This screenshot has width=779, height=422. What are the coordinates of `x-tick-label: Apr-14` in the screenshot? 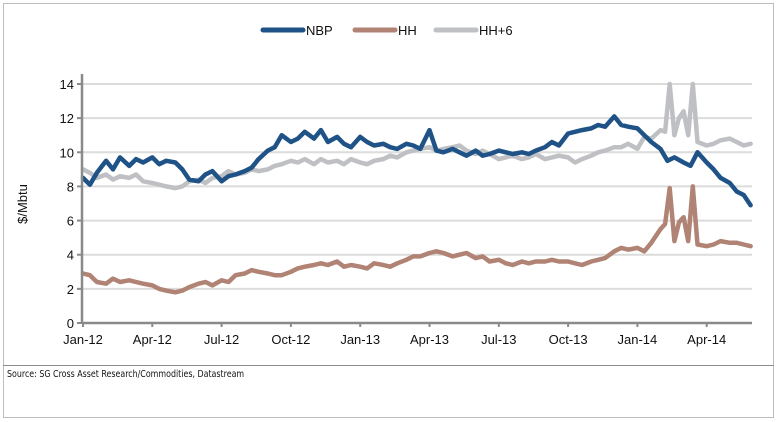 It's located at (706, 339).